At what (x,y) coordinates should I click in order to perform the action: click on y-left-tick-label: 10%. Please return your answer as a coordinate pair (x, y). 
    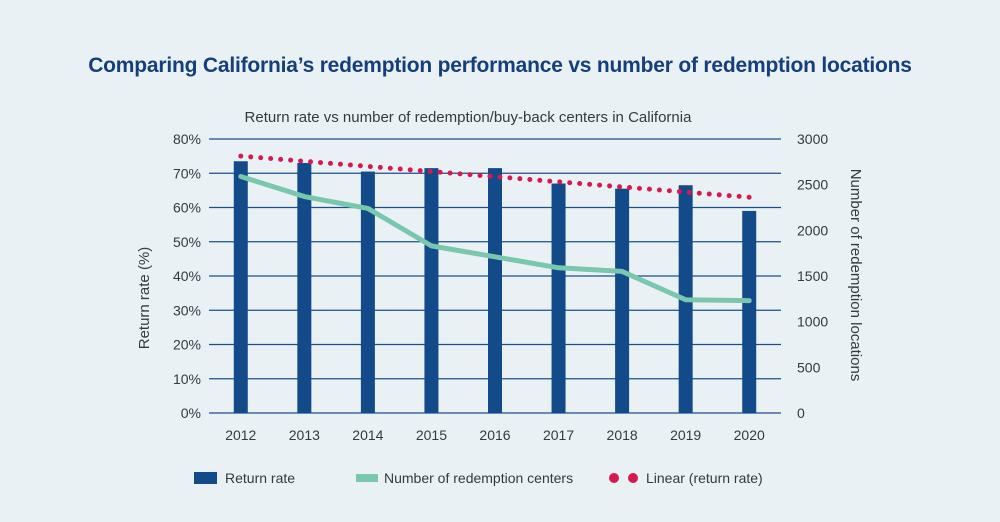
    Looking at the image, I should click on (187, 379).